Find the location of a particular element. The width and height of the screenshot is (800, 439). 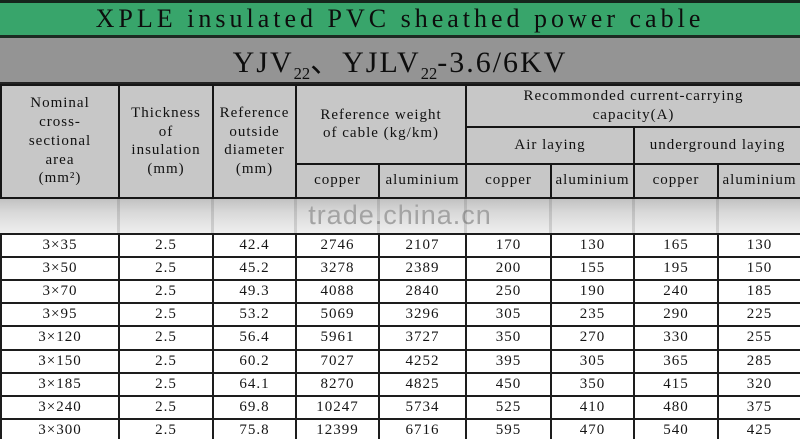

table-cell: 60.2 is located at coordinates (254, 361).